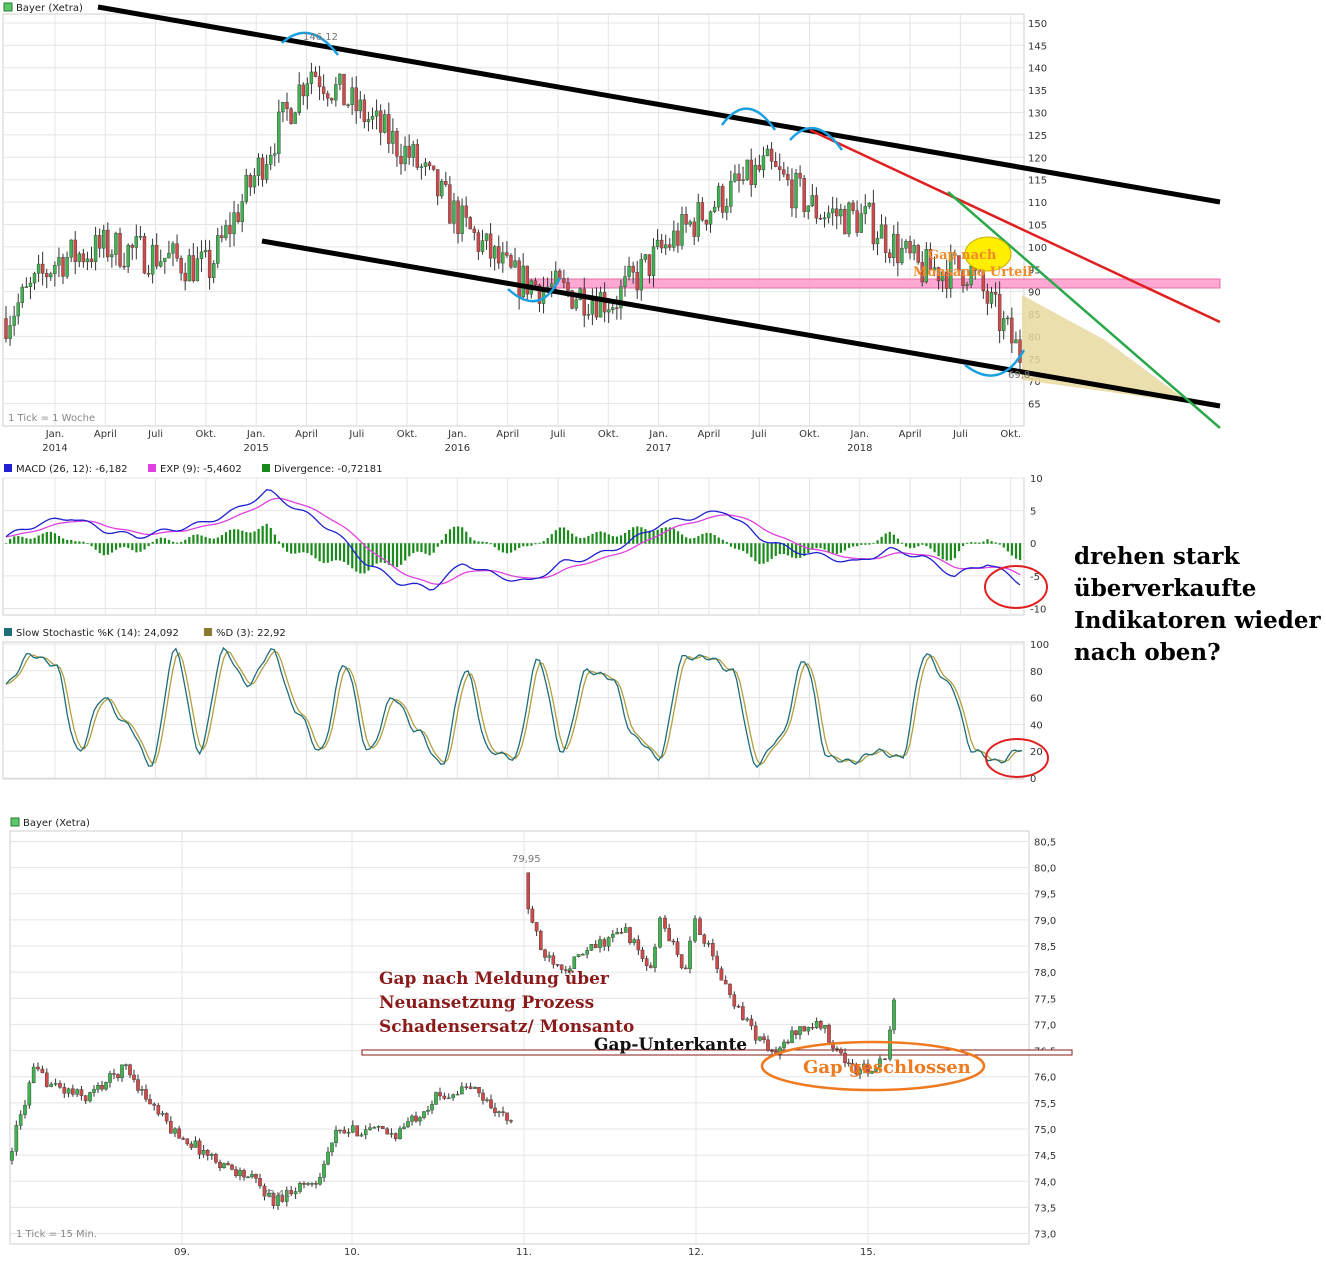 The width and height of the screenshot is (1326, 1280). What do you see at coordinates (1038, 609) in the screenshot?
I see `y-tick-label: -10` at bounding box center [1038, 609].